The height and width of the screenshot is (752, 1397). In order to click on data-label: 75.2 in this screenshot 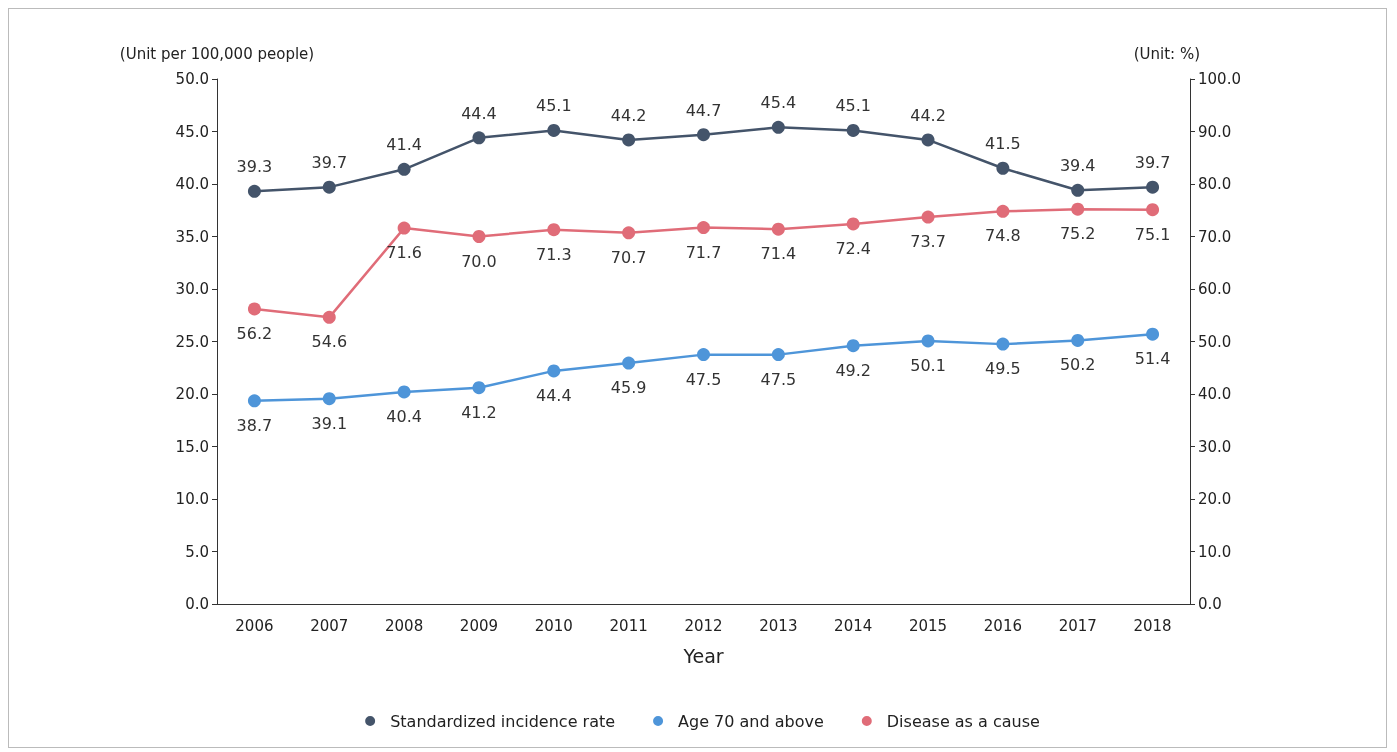, I will do `click(1077, 234)`.